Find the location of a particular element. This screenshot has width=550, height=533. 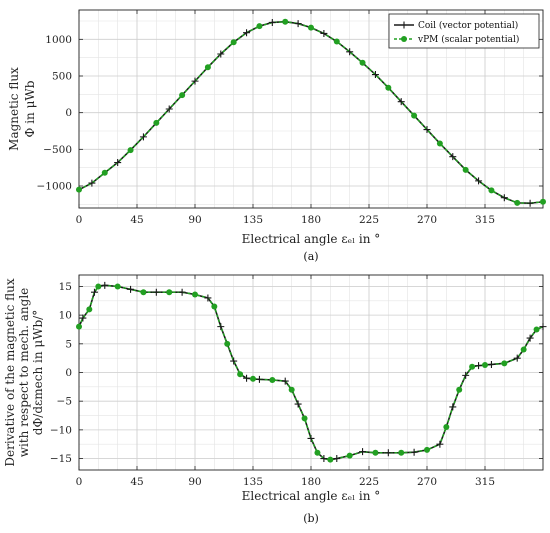

y-tick-label: −15 is located at coordinates (61, 459).